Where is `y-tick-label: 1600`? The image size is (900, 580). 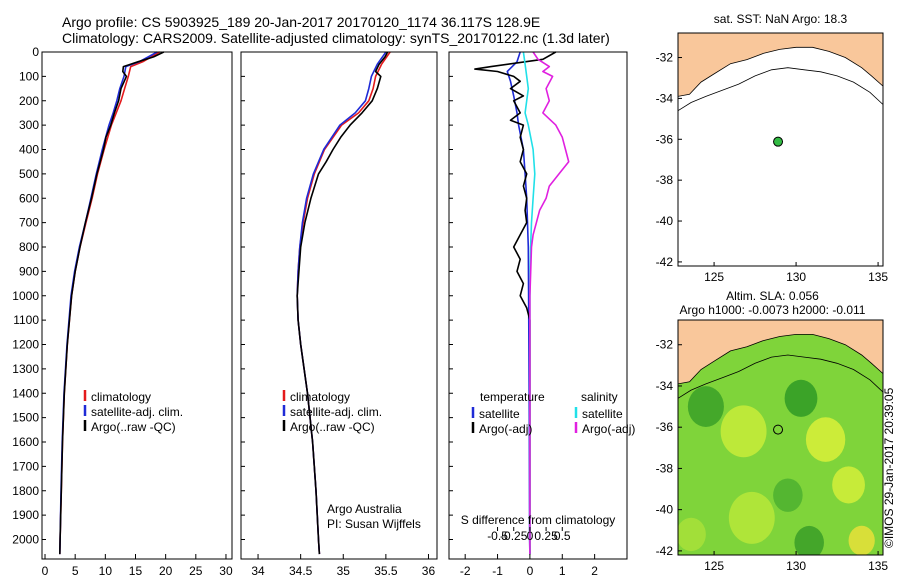
y-tick-label: 1600 is located at coordinates (25, 442).